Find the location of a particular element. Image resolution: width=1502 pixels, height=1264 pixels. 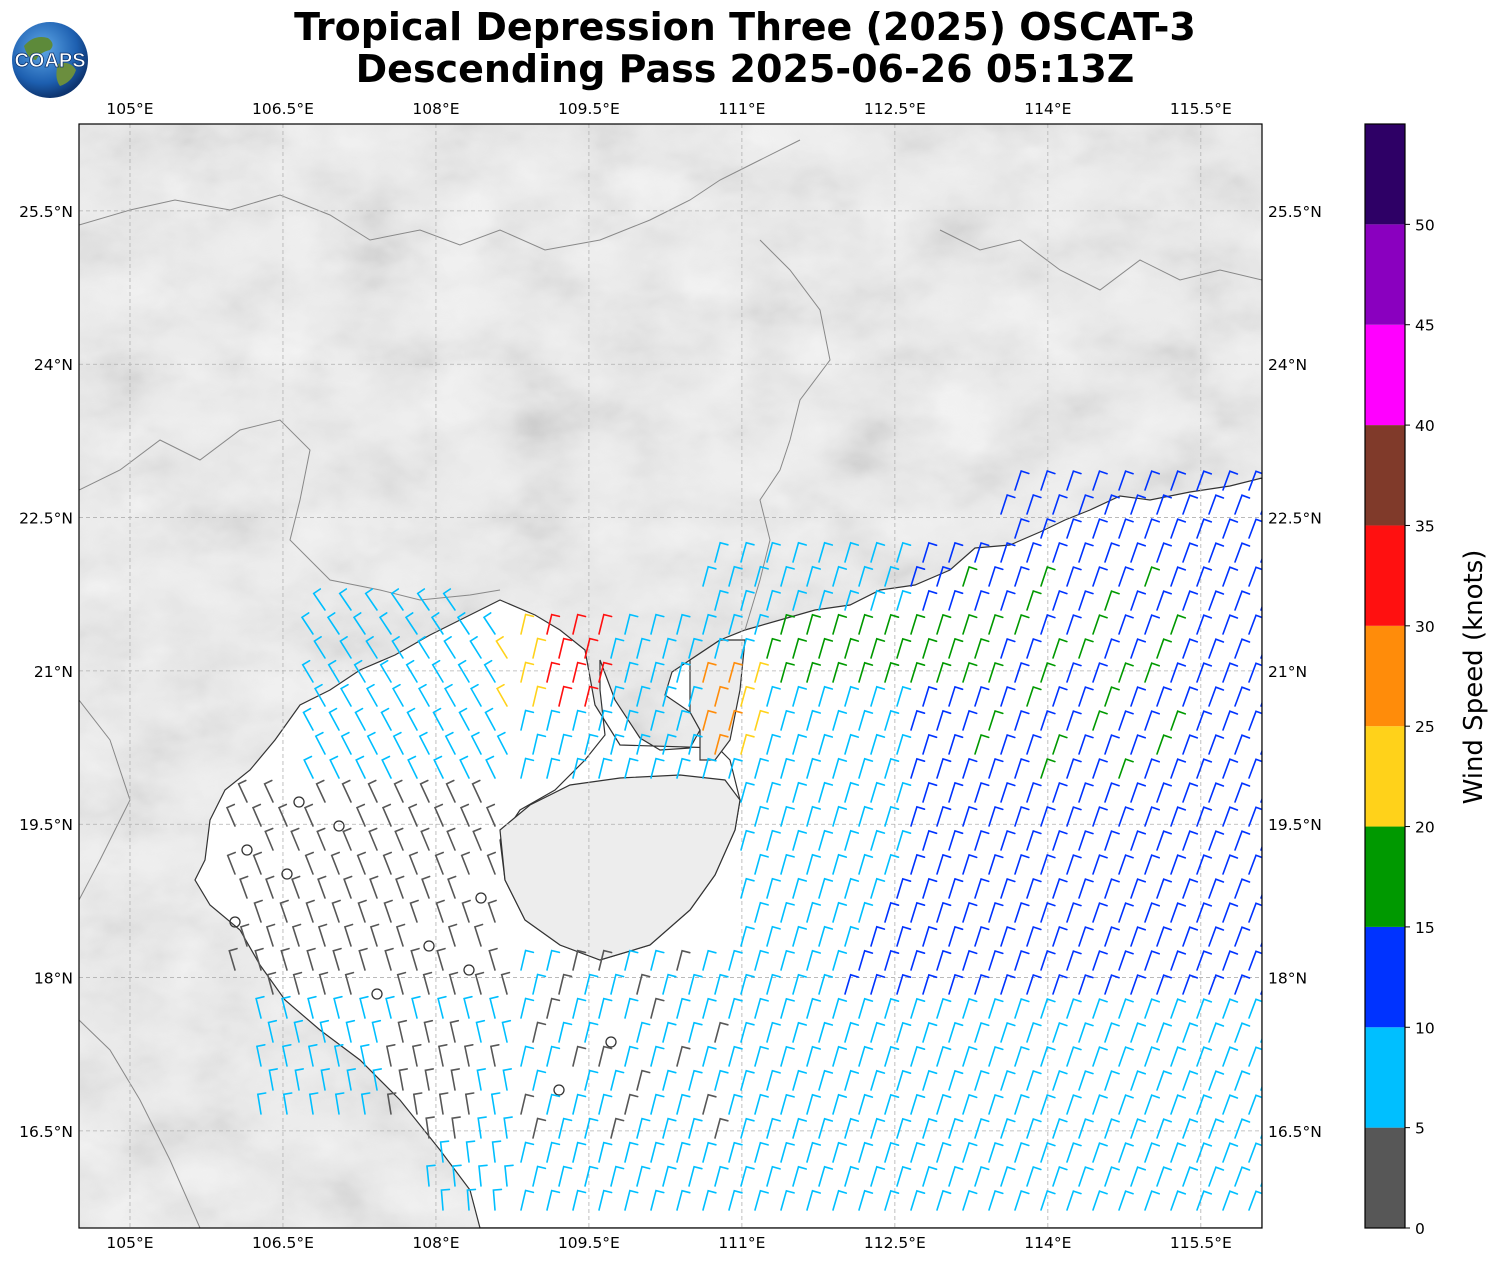

lon-tick-label-bottom: 112.5°E is located at coordinates (895, 1243).